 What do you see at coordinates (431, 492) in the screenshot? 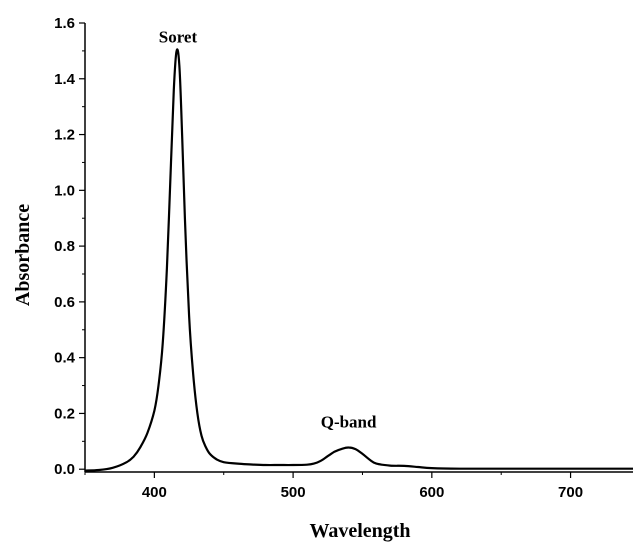
I see `x-tick-label: 600` at bounding box center [431, 492].